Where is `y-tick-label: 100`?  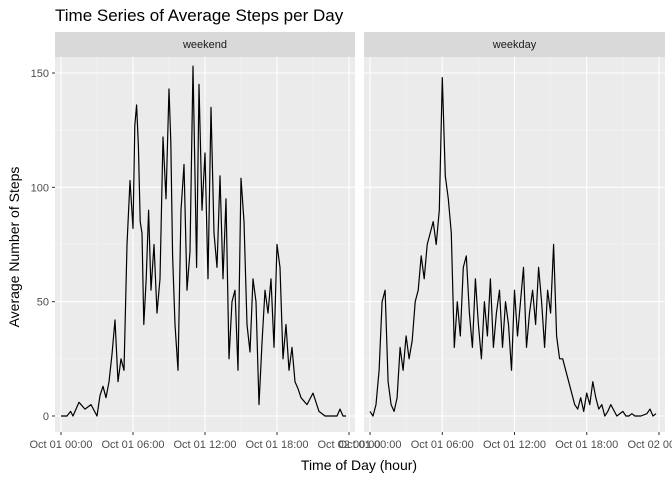
y-tick-label: 100 is located at coordinates (40, 188).